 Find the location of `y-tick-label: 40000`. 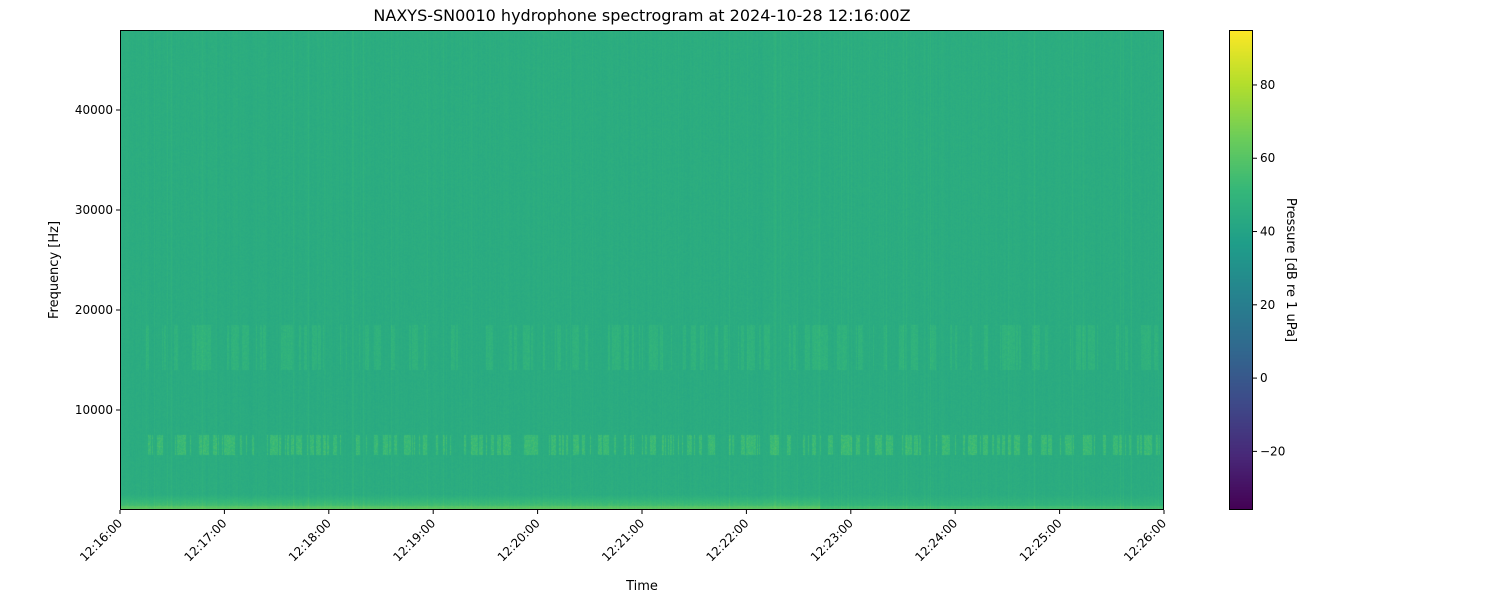

y-tick-label: 40000 is located at coordinates (94, 110).